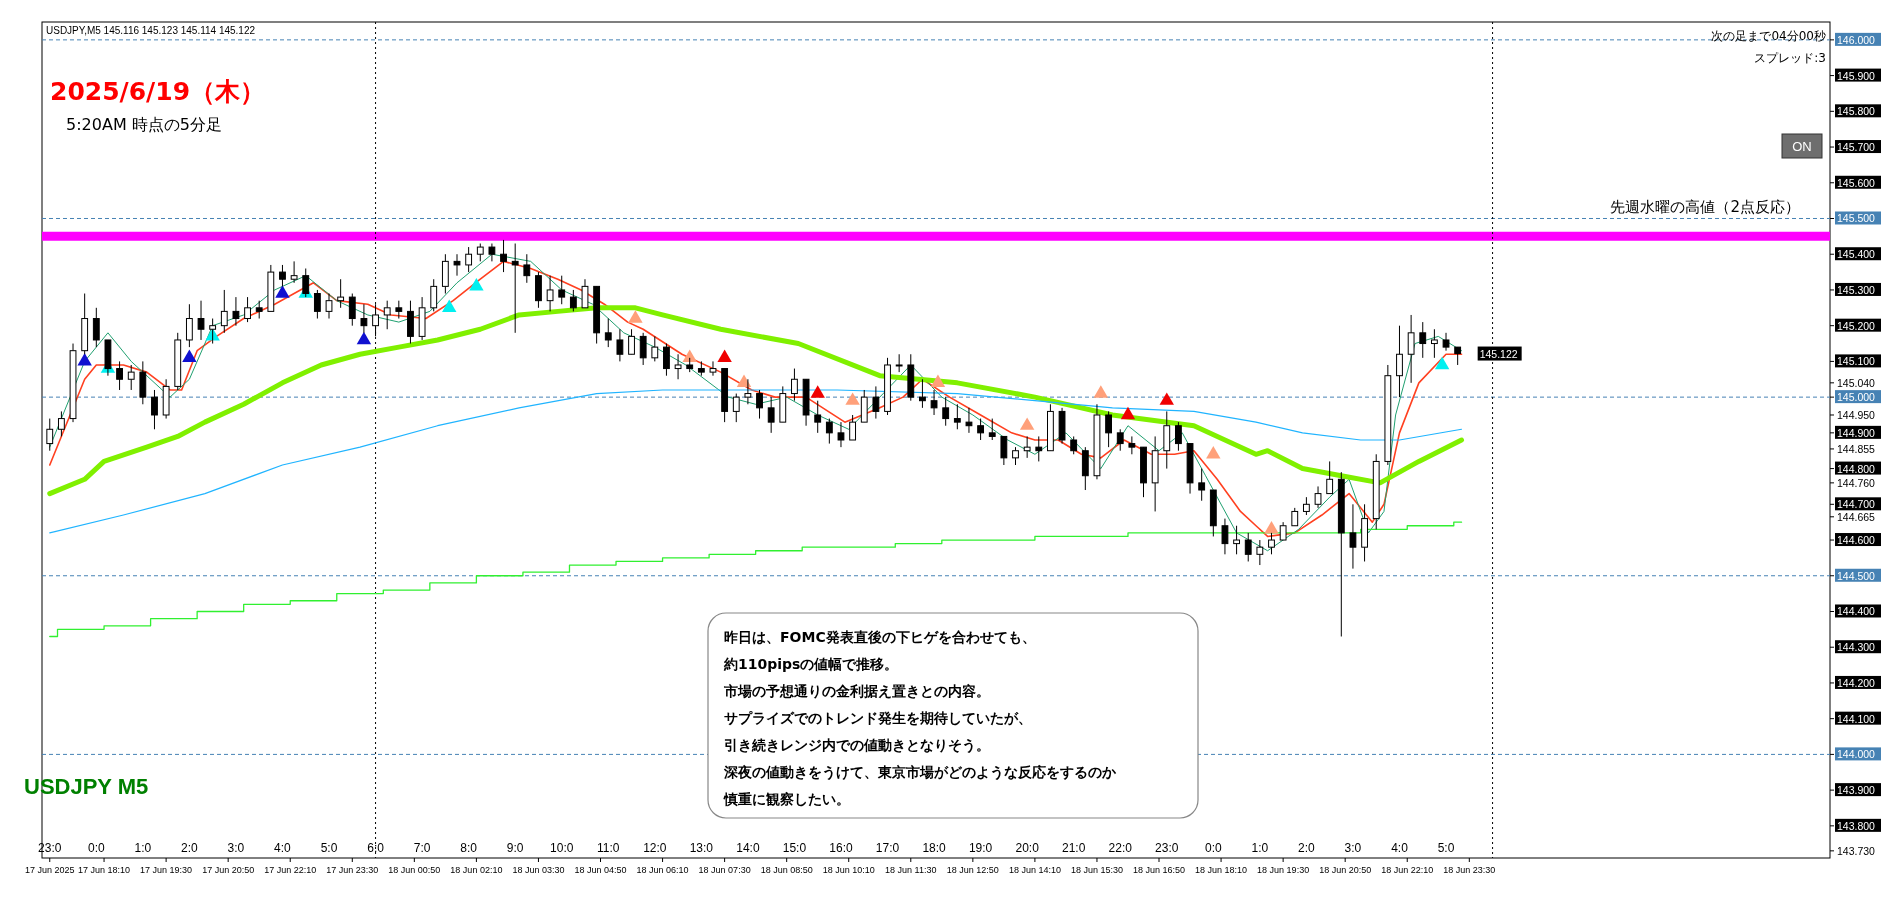 The height and width of the screenshot is (901, 1902). Describe the element at coordinates (1856, 754) in the screenshot. I see `y-tick-label: 144.000` at that location.